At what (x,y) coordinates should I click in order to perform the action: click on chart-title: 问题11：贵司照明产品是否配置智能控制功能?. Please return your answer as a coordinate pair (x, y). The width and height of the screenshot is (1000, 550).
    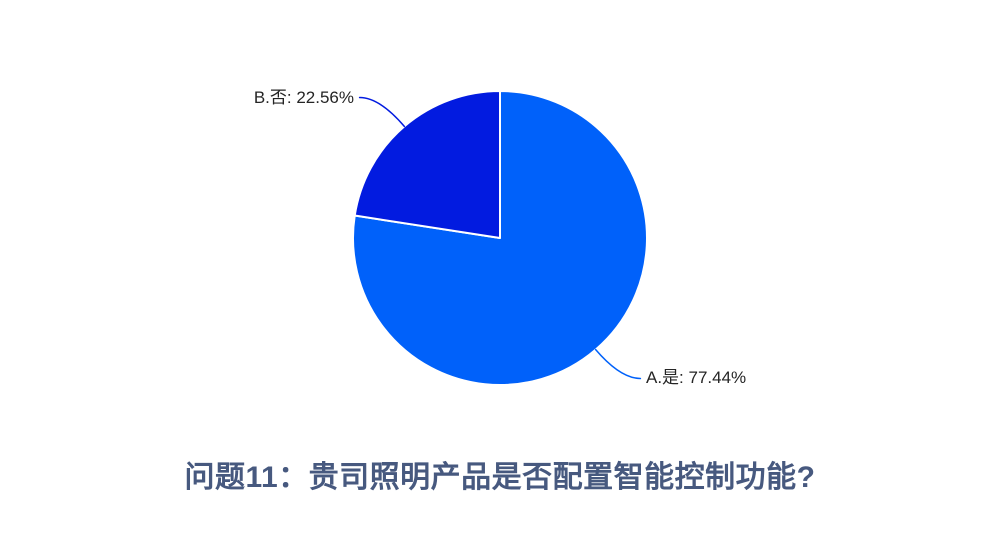
    Looking at the image, I should click on (500, 477).